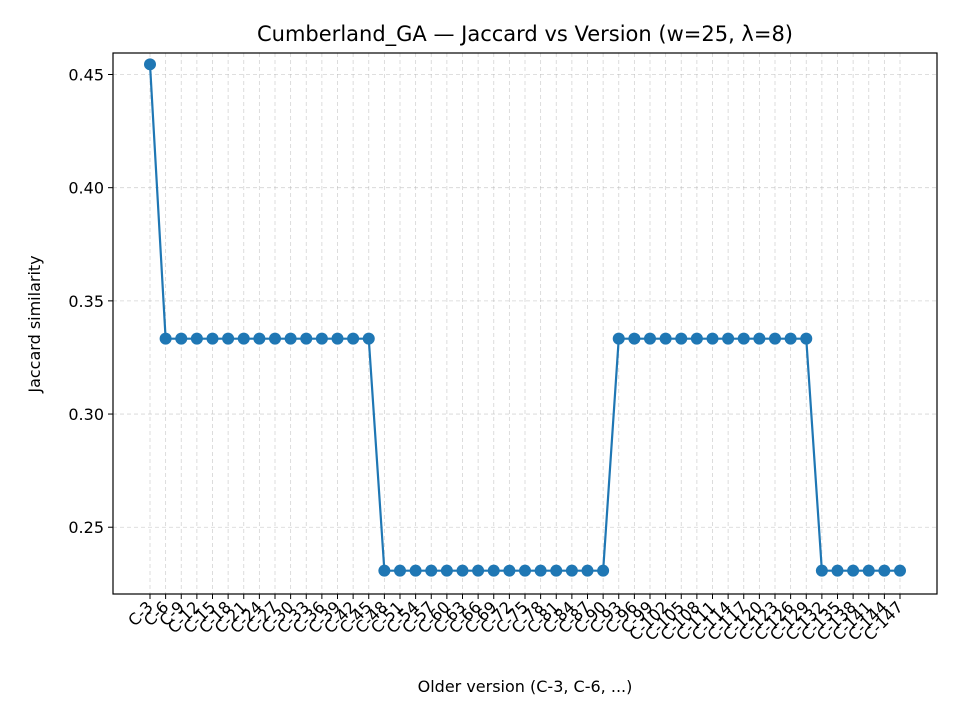  I want to click on y-tick-label: 0.45, so click(86, 75).